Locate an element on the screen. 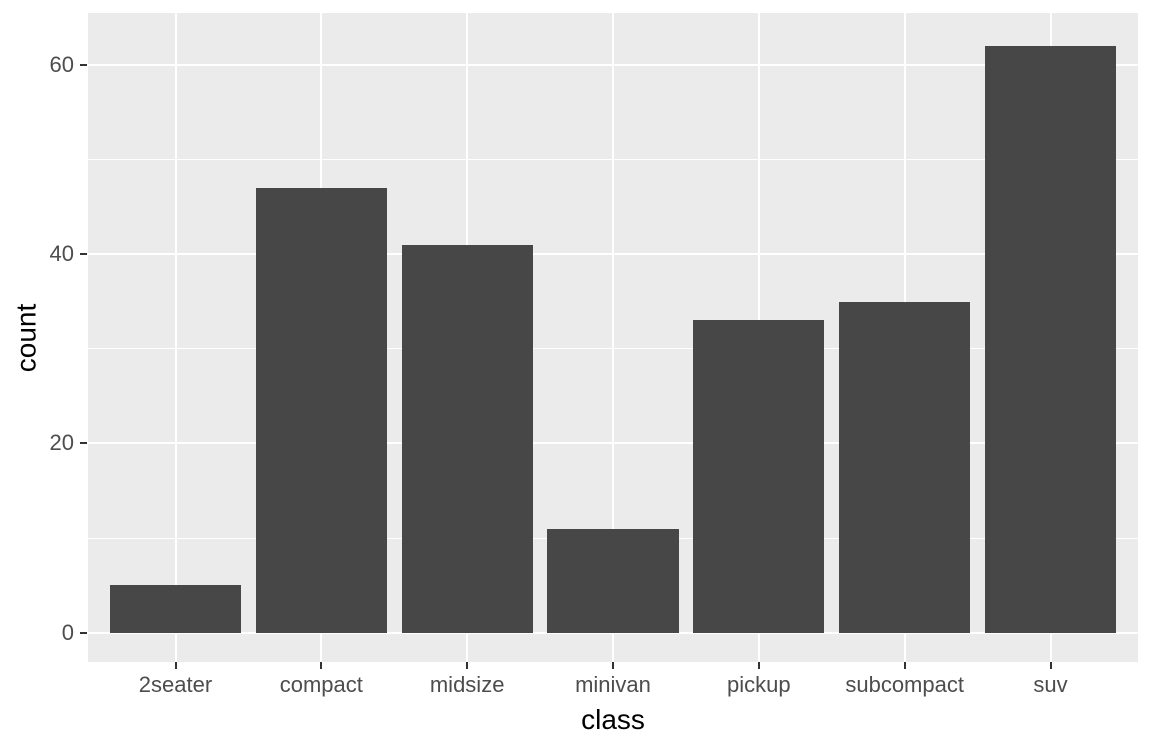 This screenshot has width=1152, height=748. y-tick-label-20: 20 is located at coordinates (61, 443).